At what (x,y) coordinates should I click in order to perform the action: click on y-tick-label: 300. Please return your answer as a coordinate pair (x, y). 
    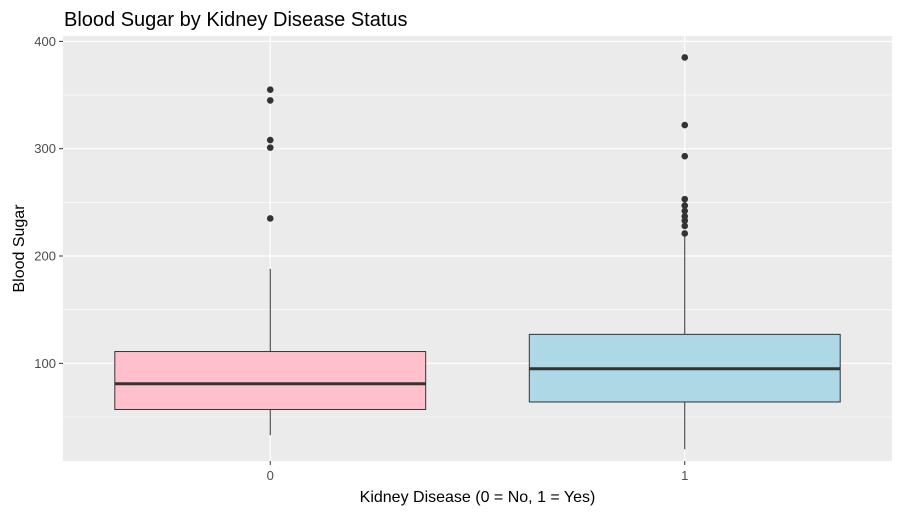
    Looking at the image, I should click on (45, 148).